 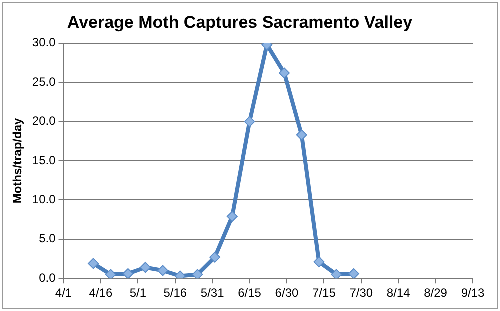 I want to click on x-tick-label: 9/13, so click(x=473, y=293).